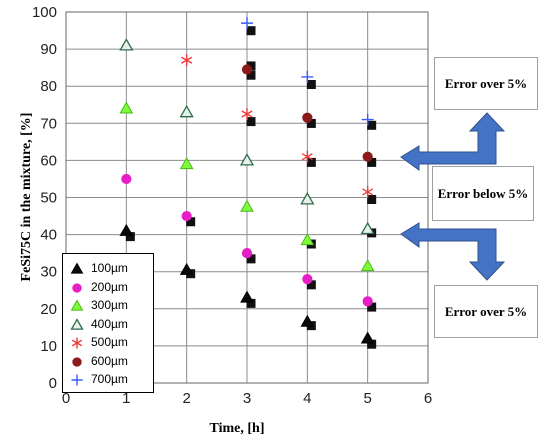 This screenshot has width=550, height=446. I want to click on x-tick-label: 0, so click(66, 398).